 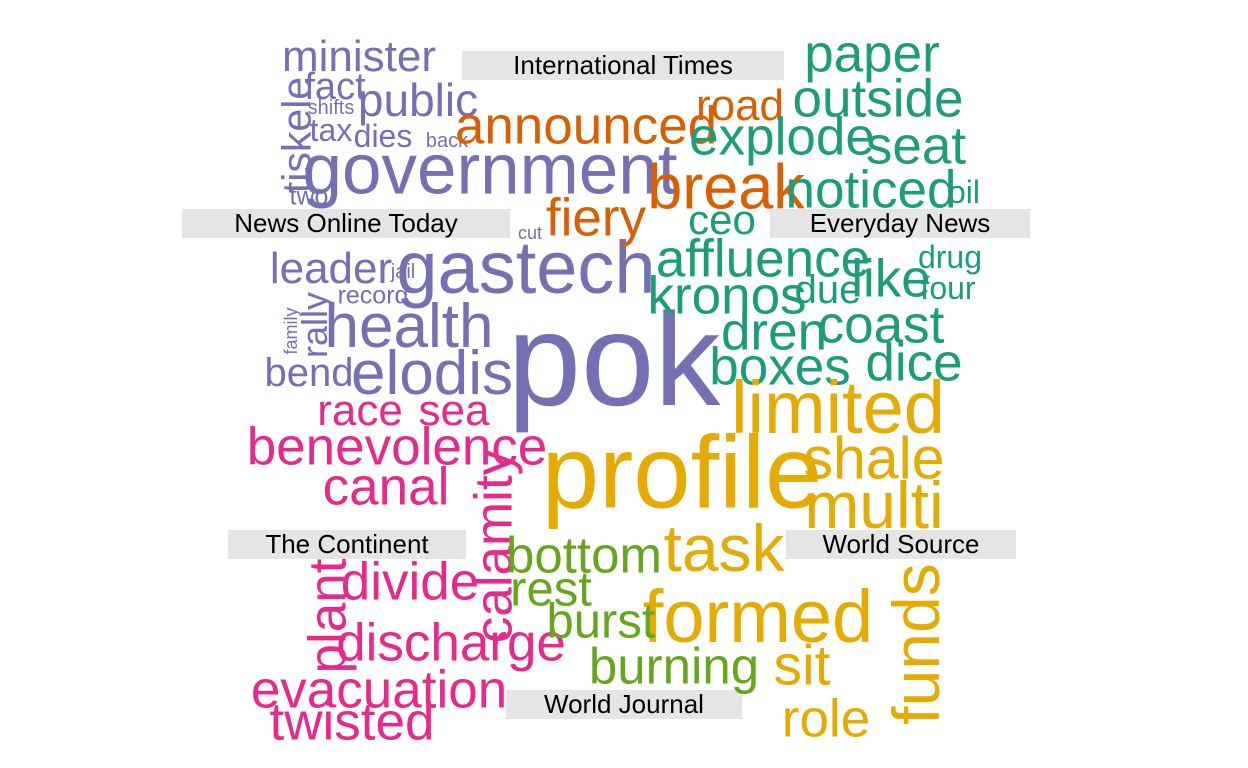 I want to click on word: dice, so click(x=914, y=363).